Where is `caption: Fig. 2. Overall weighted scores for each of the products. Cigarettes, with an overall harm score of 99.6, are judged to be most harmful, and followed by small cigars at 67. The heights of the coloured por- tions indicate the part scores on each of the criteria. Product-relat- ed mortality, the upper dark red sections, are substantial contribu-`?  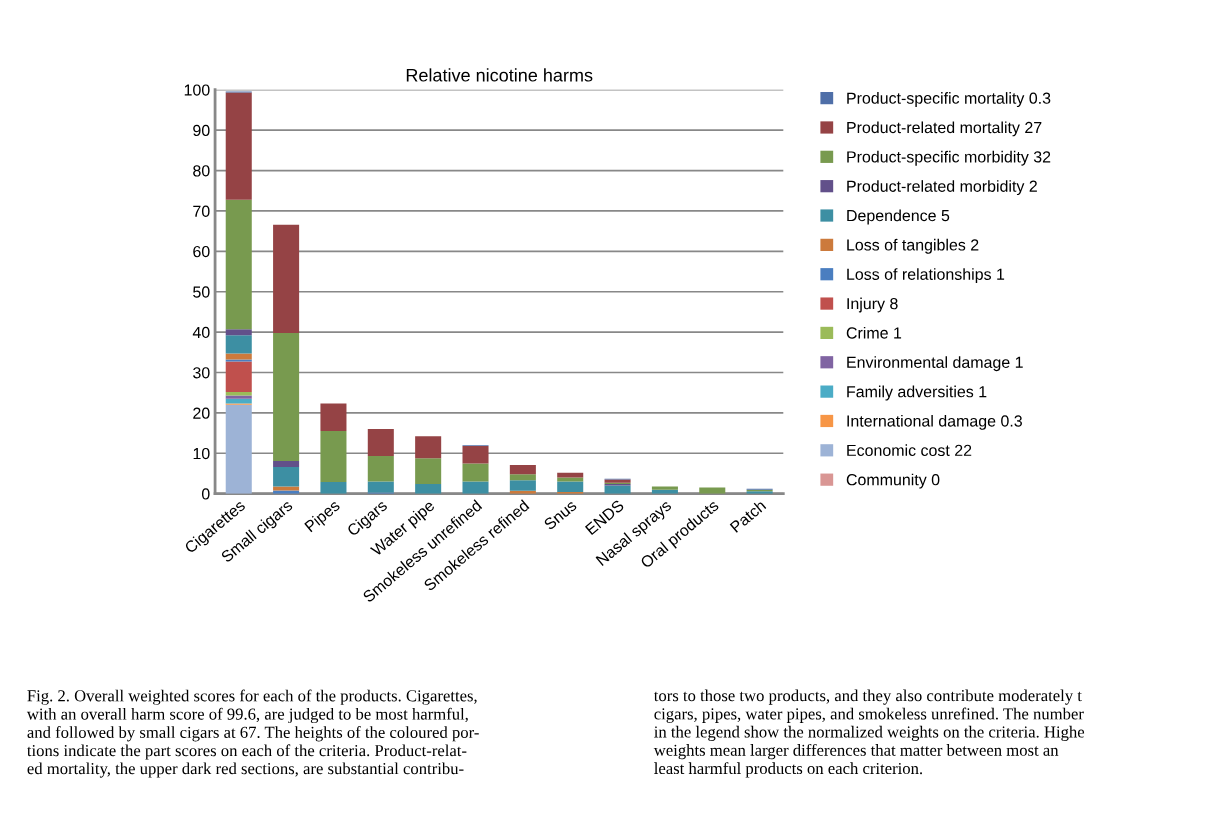 caption: Fig. 2. Overall weighted scores for each of the products. Cigarettes, with an overall harm score of 99.6, are judged to be most harmful, and followed by small cigars at 67. The heights of the coloured por- tions indicate the part scores on each of the criteria. Product-relat- ed mortality, the upper dark red sections, are substantial contribu- is located at coordinates (252, 733).